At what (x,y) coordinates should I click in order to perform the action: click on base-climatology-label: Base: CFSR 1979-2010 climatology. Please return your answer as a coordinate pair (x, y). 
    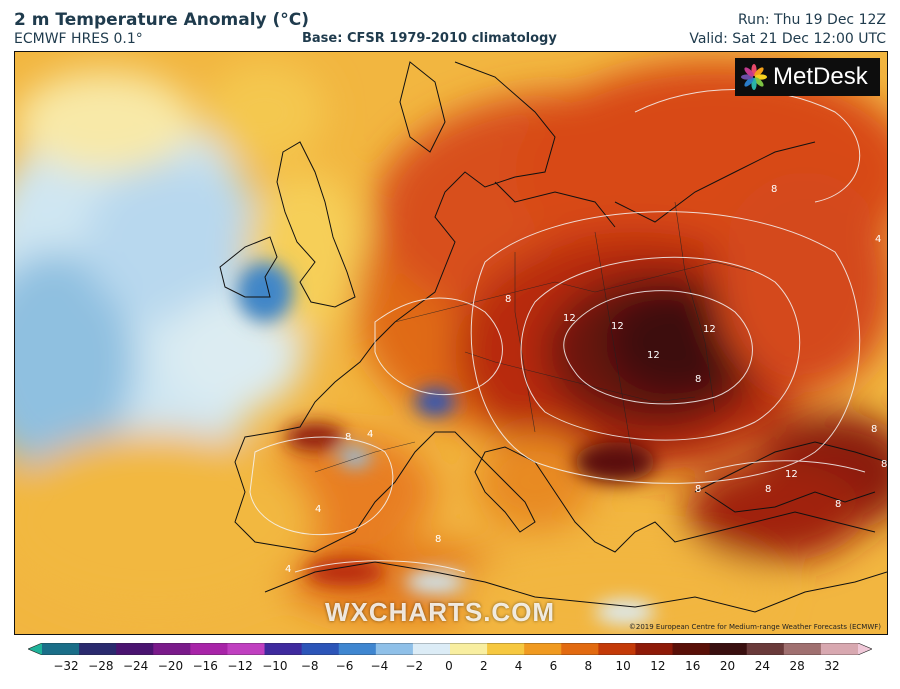
    Looking at the image, I should click on (429, 38).